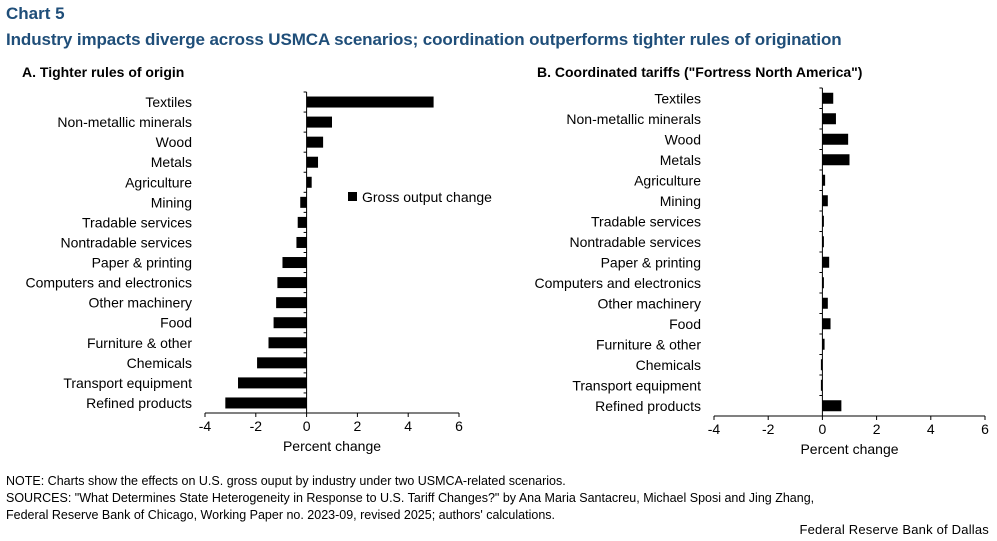 The height and width of the screenshot is (541, 997). Describe the element at coordinates (35, 13) in the screenshot. I see `chart-label: Chart 5` at that location.